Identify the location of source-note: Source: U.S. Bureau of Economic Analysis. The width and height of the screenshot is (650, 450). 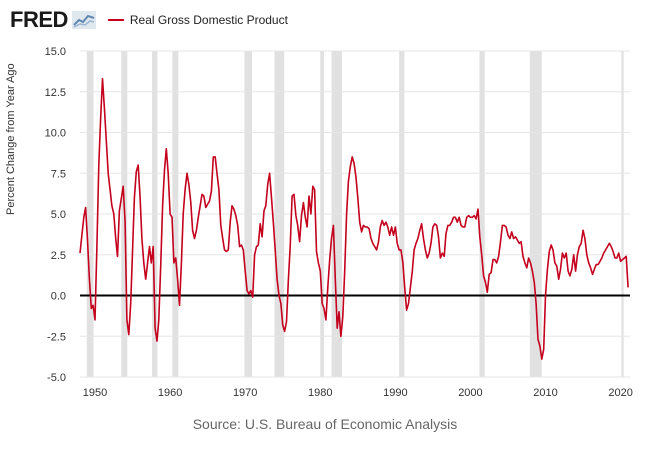
(325, 424).